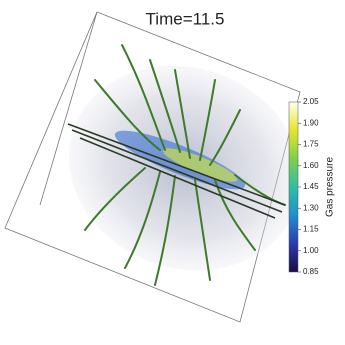 Image resolution: width=345 pixels, height=345 pixels. What do you see at coordinates (293, 187) in the screenshot?
I see `colorbar` at bounding box center [293, 187].